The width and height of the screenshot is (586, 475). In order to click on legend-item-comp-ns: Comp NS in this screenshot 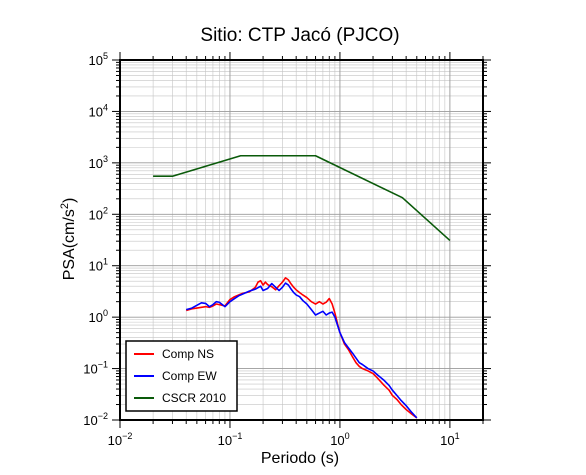, I will do `click(174, 354)`.